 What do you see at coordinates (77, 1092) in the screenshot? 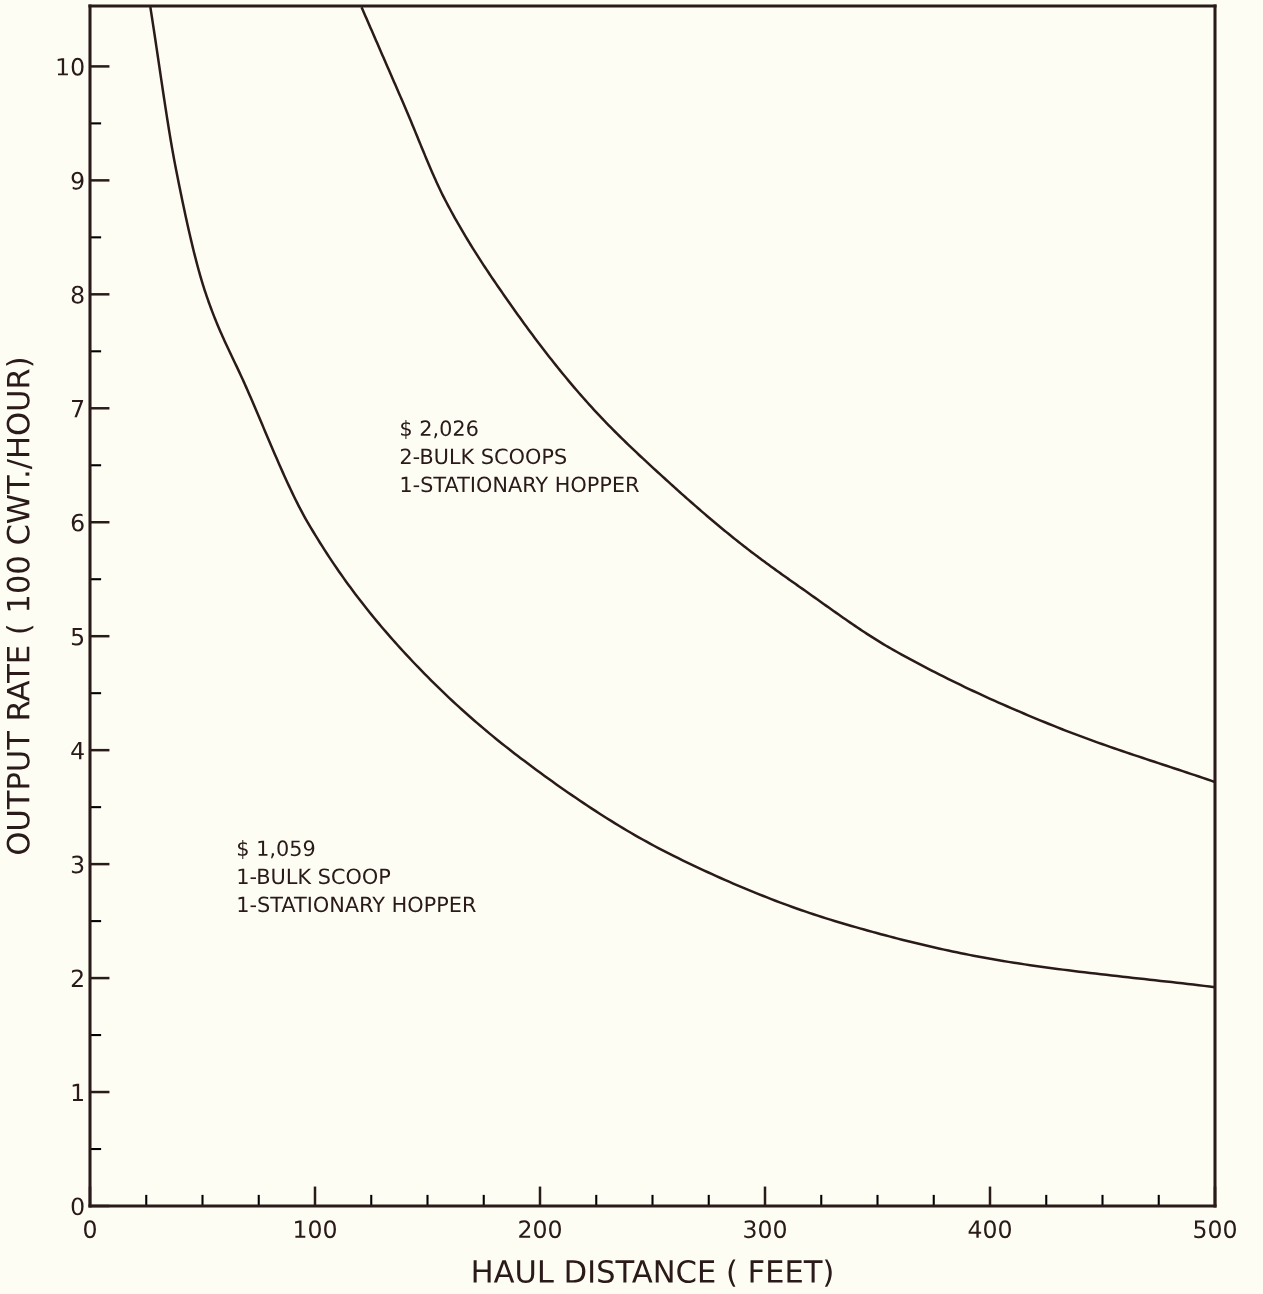
I see `y-tick-label: 1` at bounding box center [77, 1092].